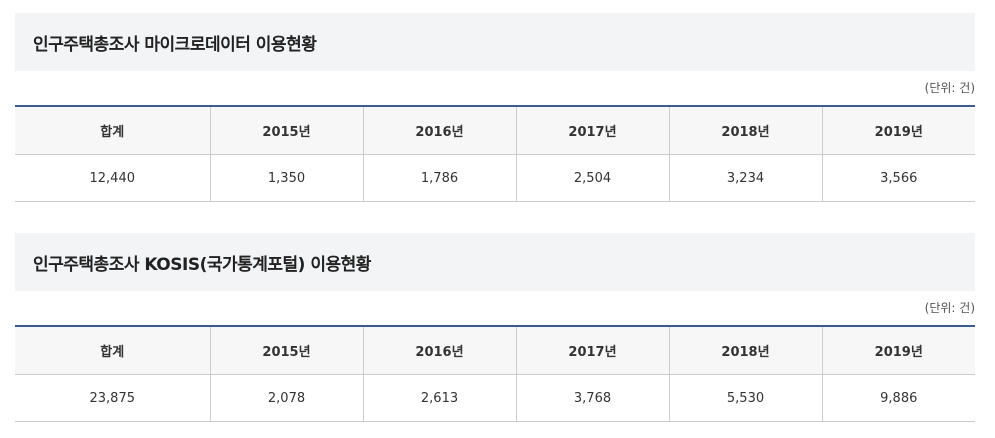  I want to click on section-title: 인구주택총조사 KOSIS(국가통계포털) 이용현황, so click(495, 262).